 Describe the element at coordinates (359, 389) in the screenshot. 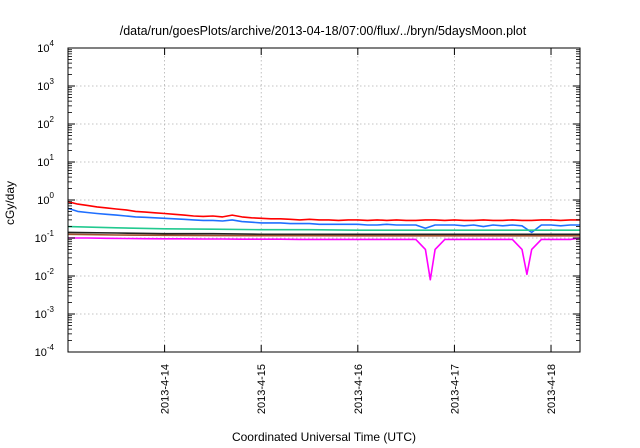

I see `x-tick-label: 2013-4-16` at that location.